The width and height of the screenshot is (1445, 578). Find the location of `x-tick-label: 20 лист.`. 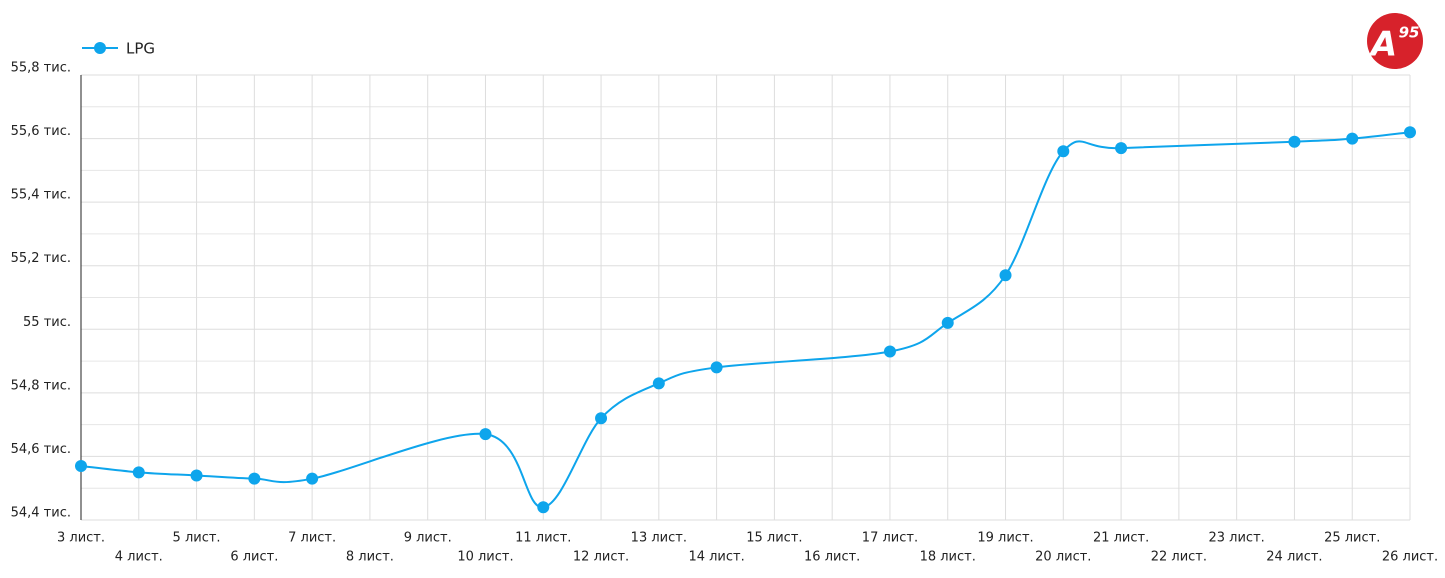

x-tick-label: 20 лист. is located at coordinates (1063, 557).